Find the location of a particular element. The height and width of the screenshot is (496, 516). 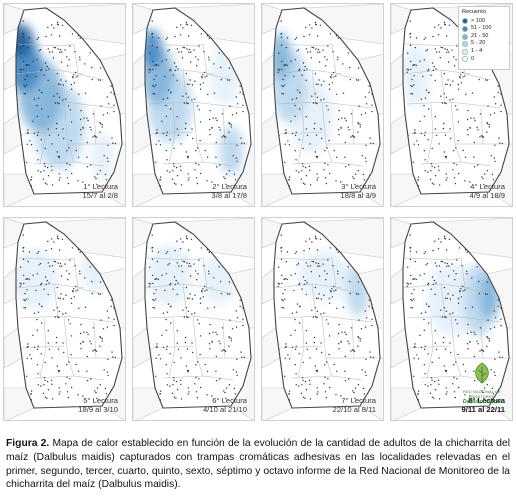

legend-swatch is located at coordinates (465, 36).